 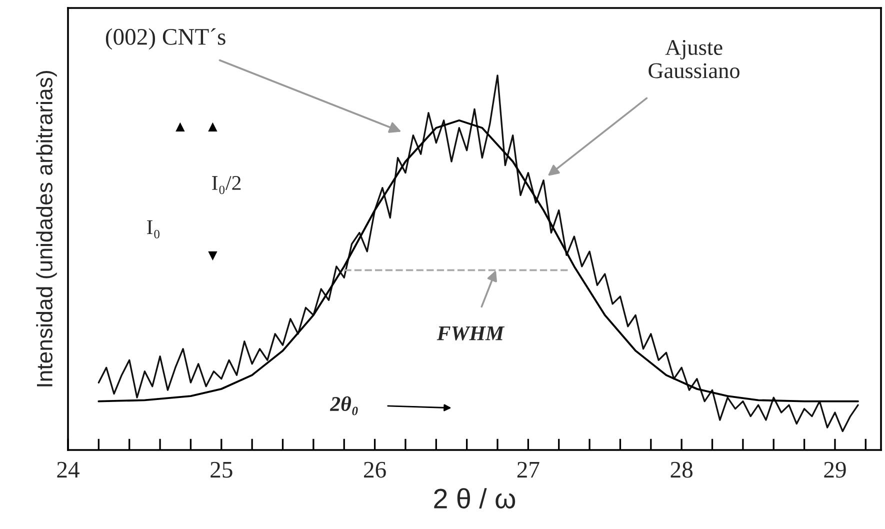 I want to click on annotation: 2θ₀, so click(x=344, y=406).